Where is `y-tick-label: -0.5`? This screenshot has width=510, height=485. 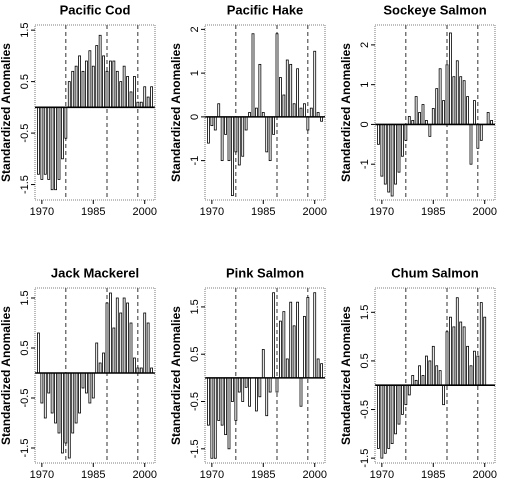
y-tick-label: -0.5 is located at coordinates (195, 401).